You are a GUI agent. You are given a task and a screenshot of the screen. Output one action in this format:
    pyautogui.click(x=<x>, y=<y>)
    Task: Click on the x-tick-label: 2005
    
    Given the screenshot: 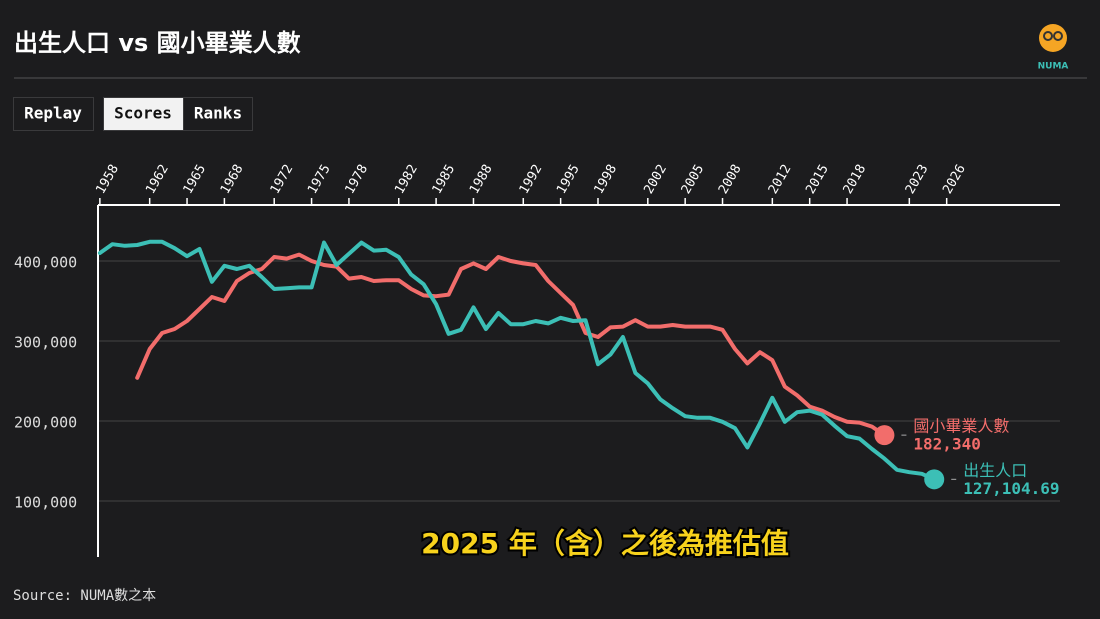 What is the action you would take?
    pyautogui.click(x=693, y=179)
    